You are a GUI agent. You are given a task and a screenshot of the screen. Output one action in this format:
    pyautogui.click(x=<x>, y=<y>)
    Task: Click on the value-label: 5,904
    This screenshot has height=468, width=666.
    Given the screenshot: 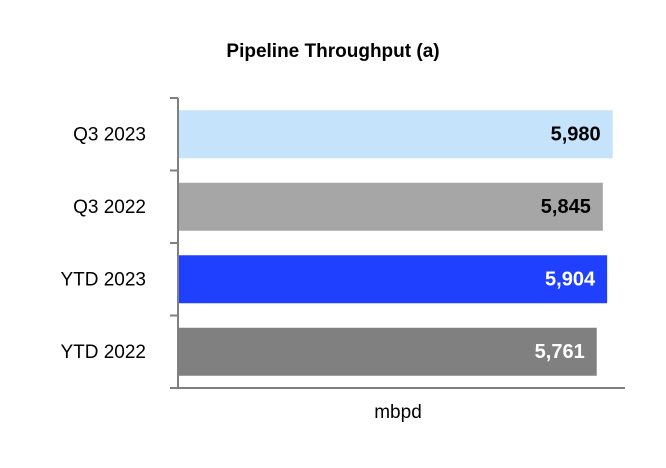 What is the action you would take?
    pyautogui.click(x=570, y=280)
    